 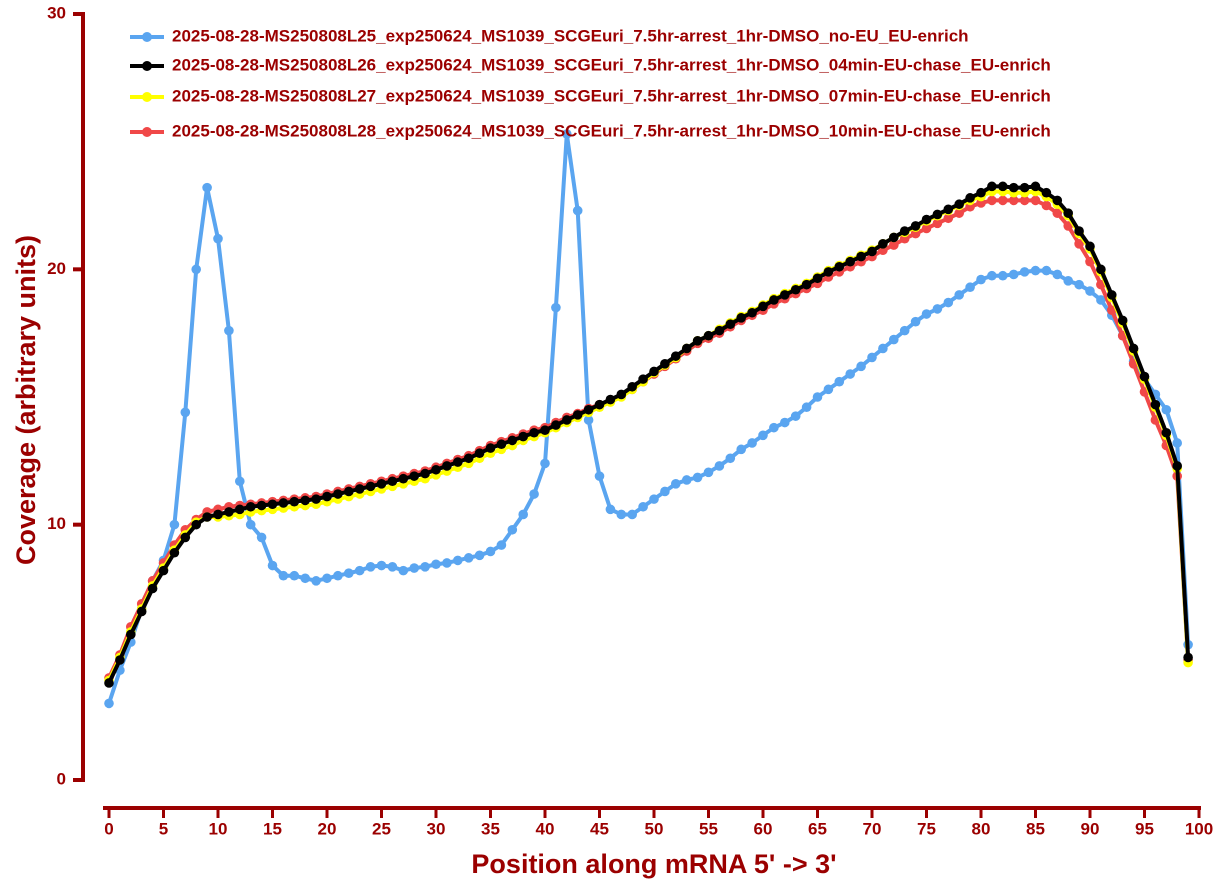 I want to click on x-tick-label: 65, so click(x=817, y=828).